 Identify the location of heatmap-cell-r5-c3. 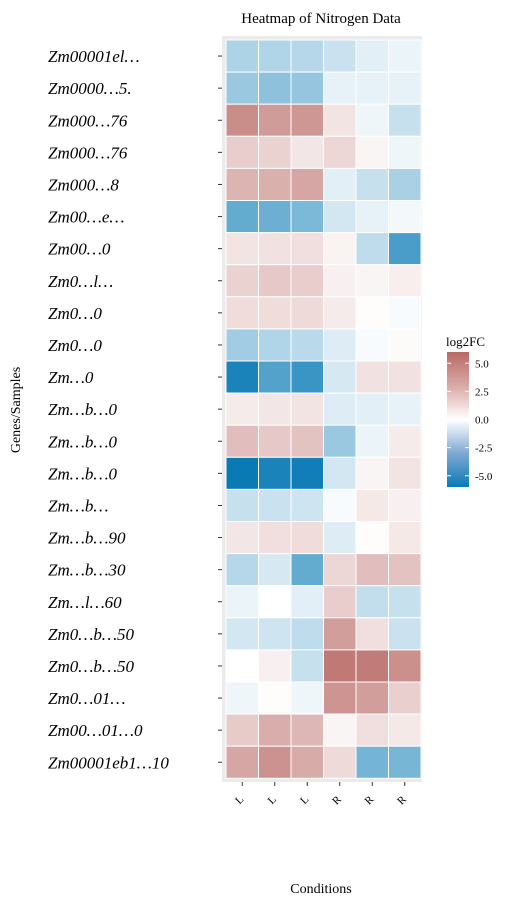
(340, 217).